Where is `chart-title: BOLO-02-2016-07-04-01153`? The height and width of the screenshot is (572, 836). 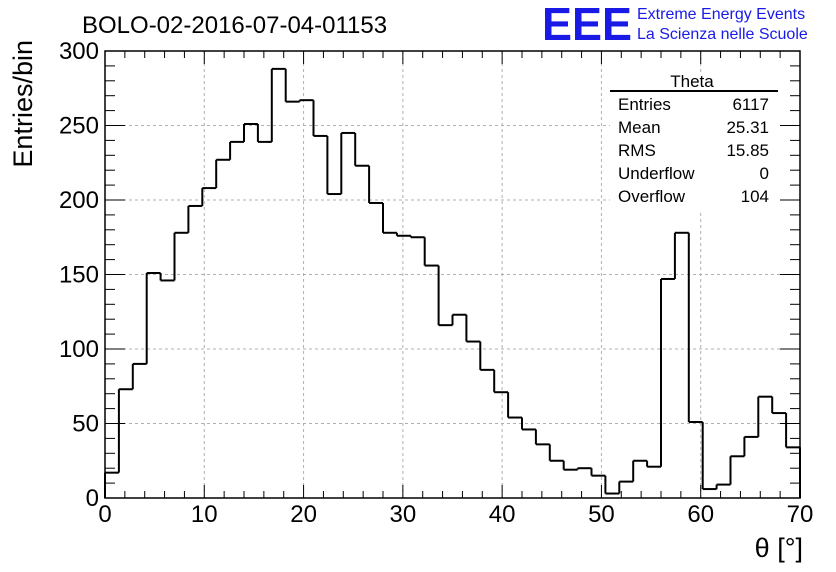 chart-title: BOLO-02-2016-07-04-01153 is located at coordinates (234, 25).